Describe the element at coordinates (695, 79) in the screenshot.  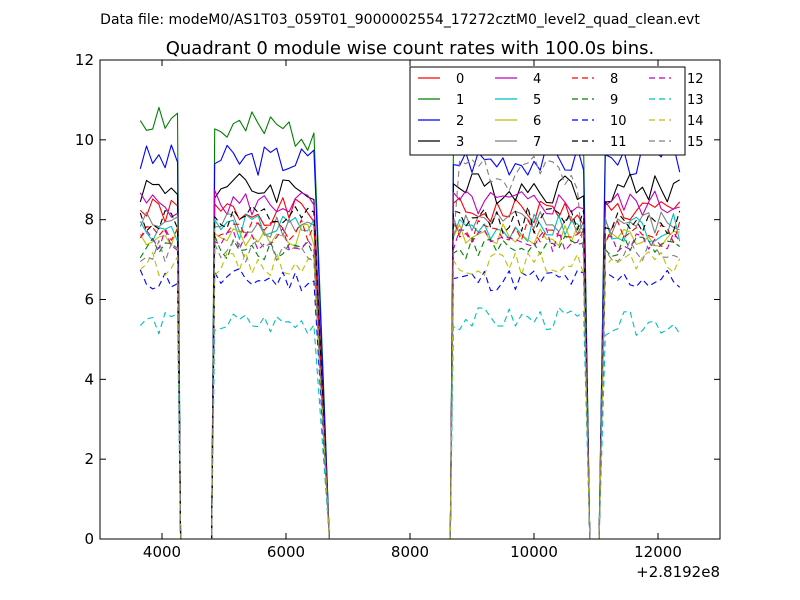
I see `legend-label-12: 12` at that location.